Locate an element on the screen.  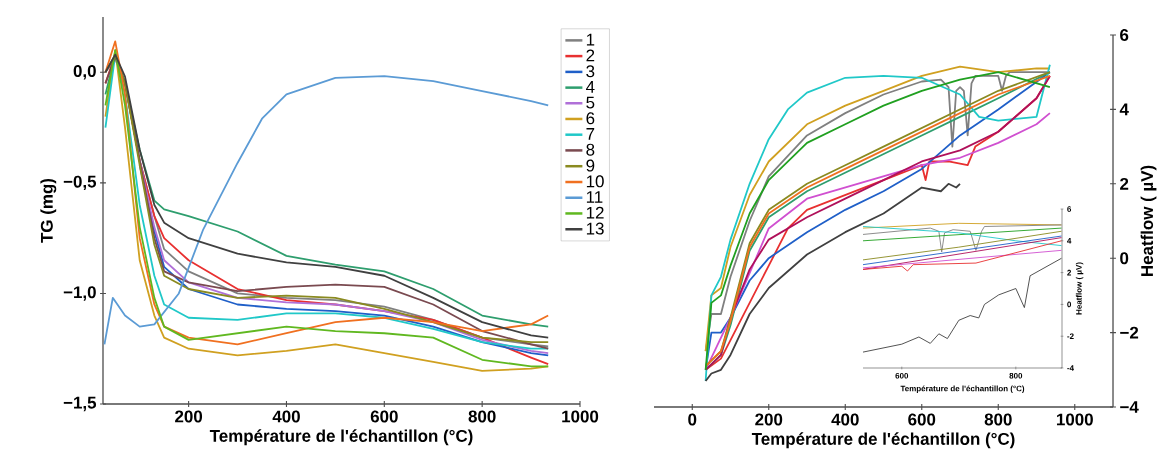
y-axis-title: TG (mg) is located at coordinates (48, 210).